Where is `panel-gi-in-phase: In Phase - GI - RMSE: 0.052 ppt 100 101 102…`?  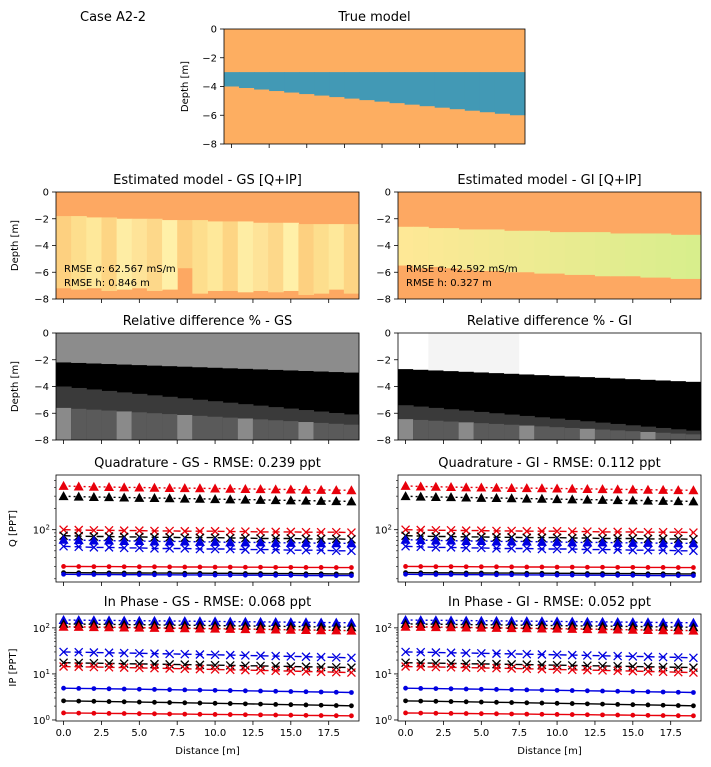
panel-gi-in-phase: In Phase - GI - RMSE: 0.052 ppt 100 101 102… is located at coordinates (538, 676).